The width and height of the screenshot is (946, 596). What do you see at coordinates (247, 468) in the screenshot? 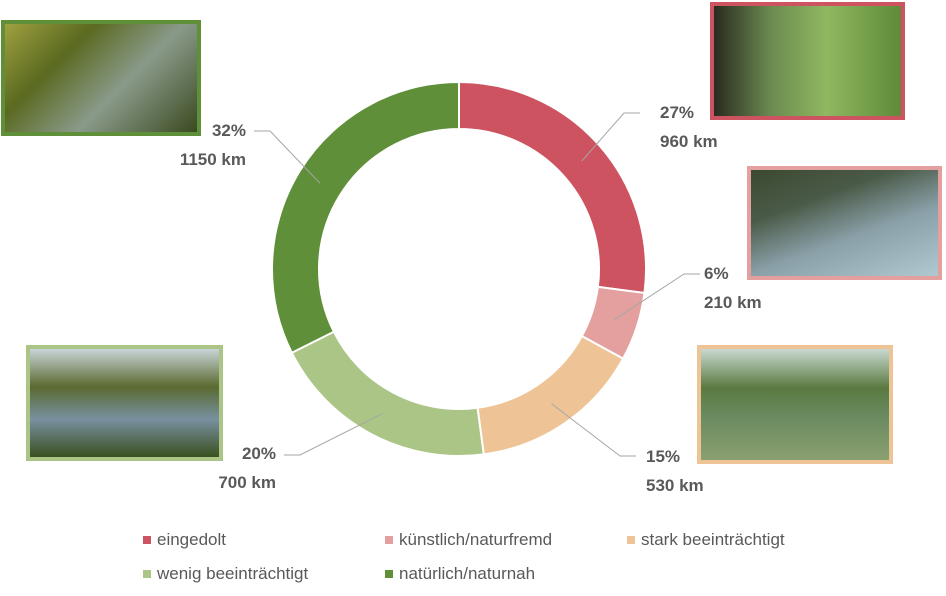
I see `label-wenig: 20% 700 km` at bounding box center [247, 468].